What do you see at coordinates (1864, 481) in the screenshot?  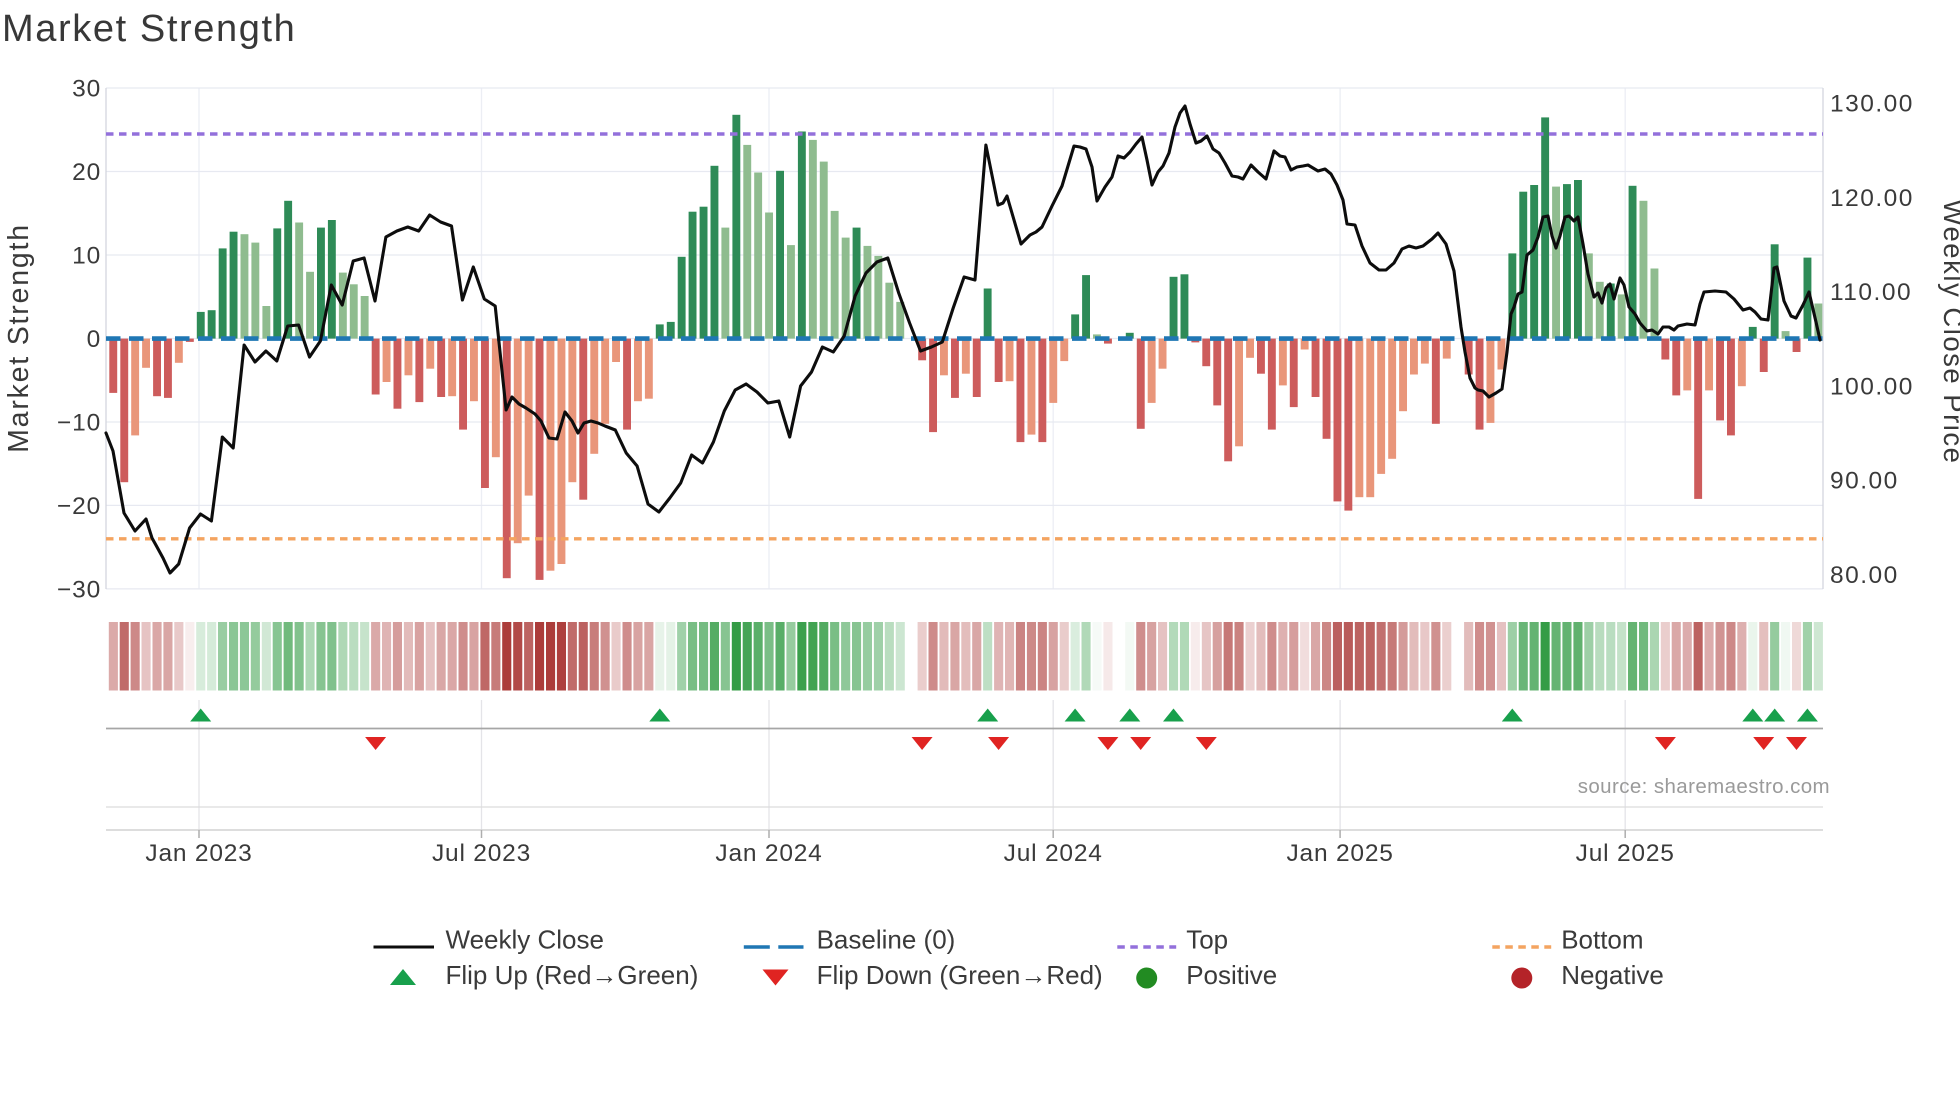 I see `svg-text: 90.00` at bounding box center [1864, 481].